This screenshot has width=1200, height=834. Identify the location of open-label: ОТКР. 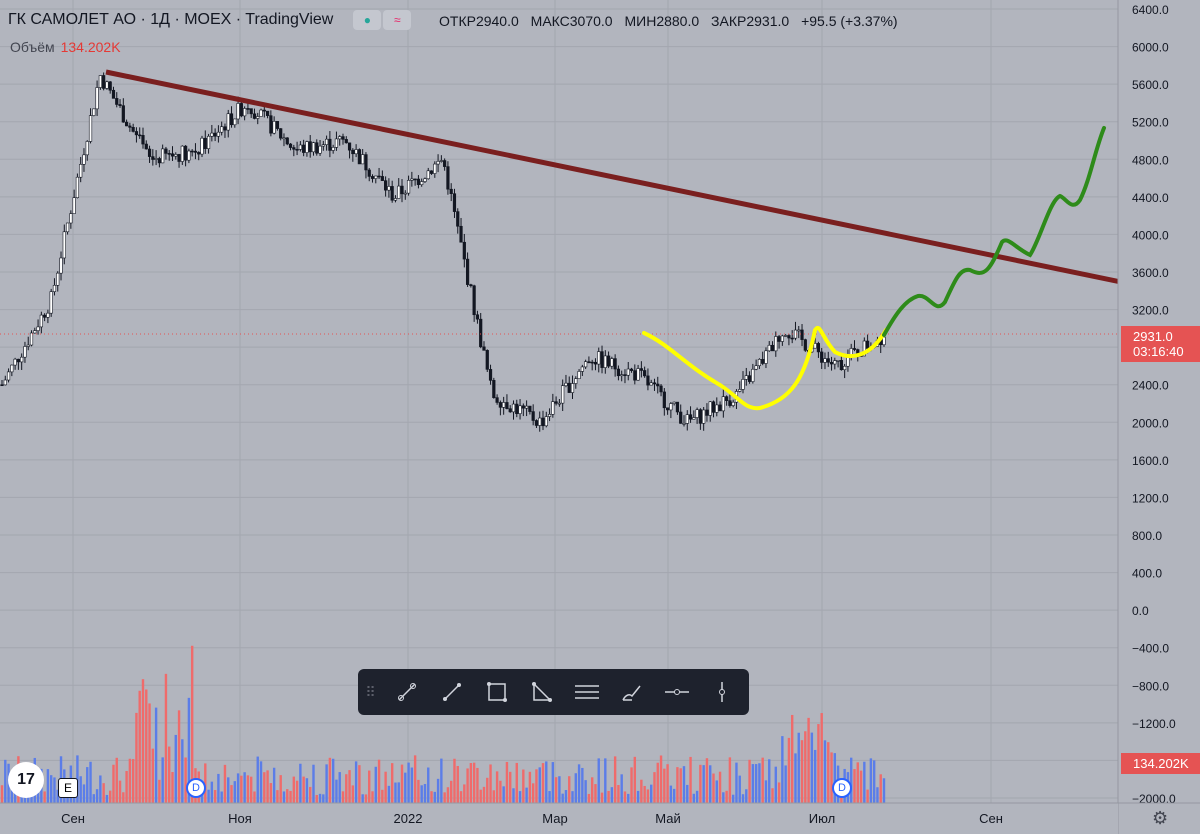
(457, 21).